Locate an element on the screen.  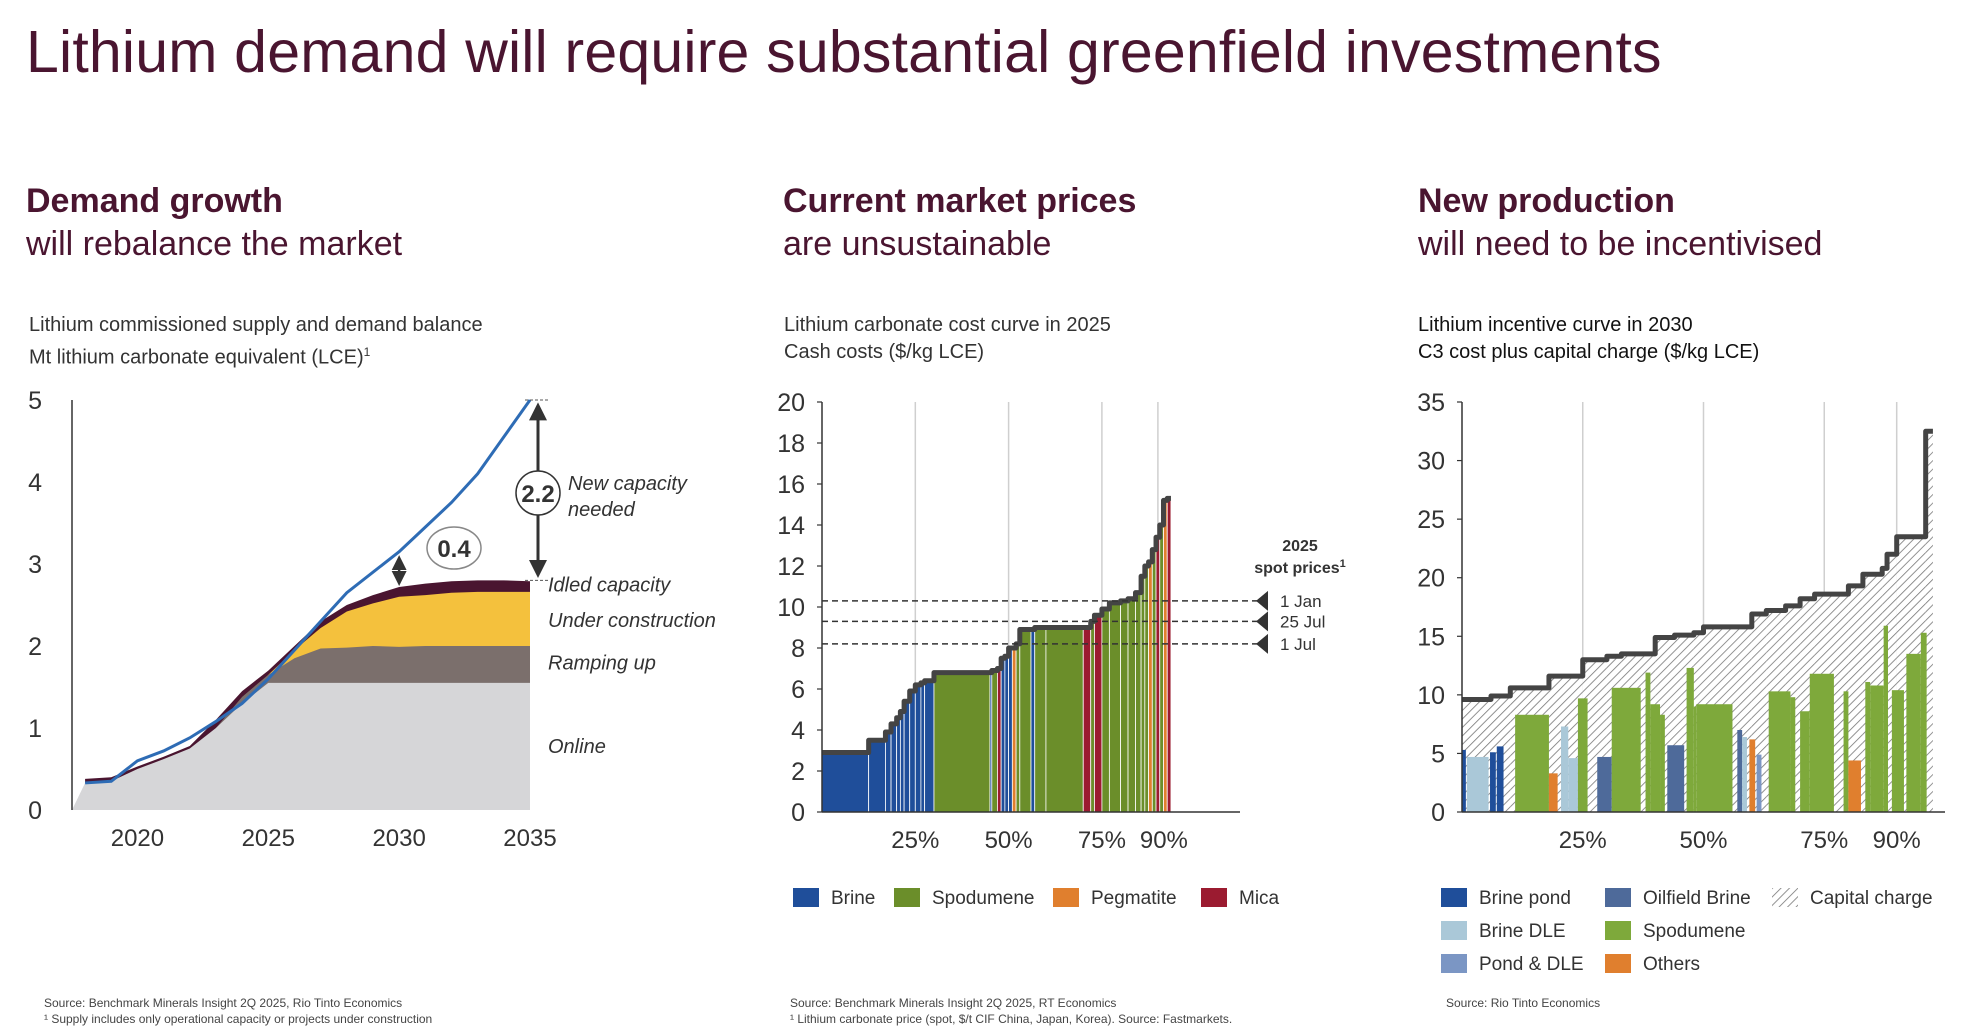
incentive-curve-outline is located at coordinates (1697, 565).